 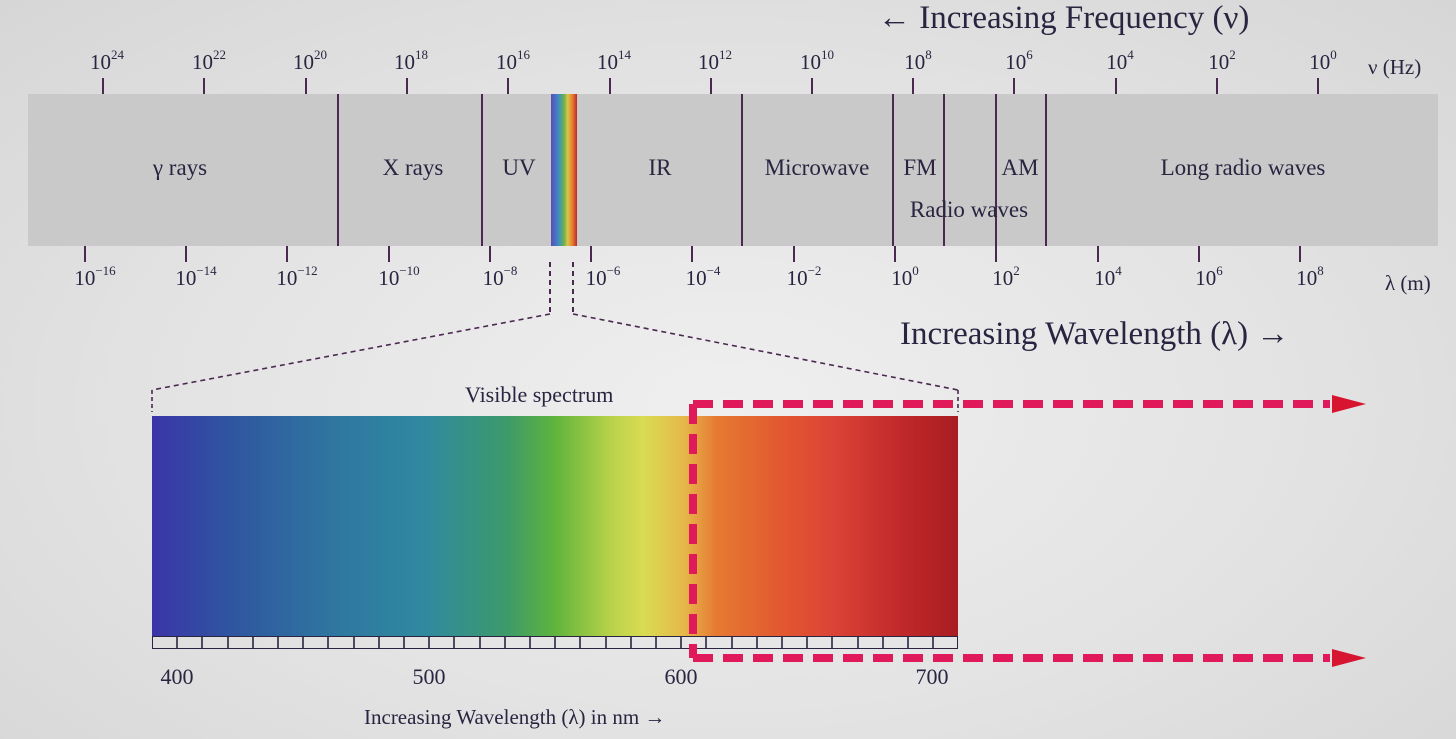 What do you see at coordinates (660, 167) in the screenshot?
I see `region-ir-label: IR` at bounding box center [660, 167].